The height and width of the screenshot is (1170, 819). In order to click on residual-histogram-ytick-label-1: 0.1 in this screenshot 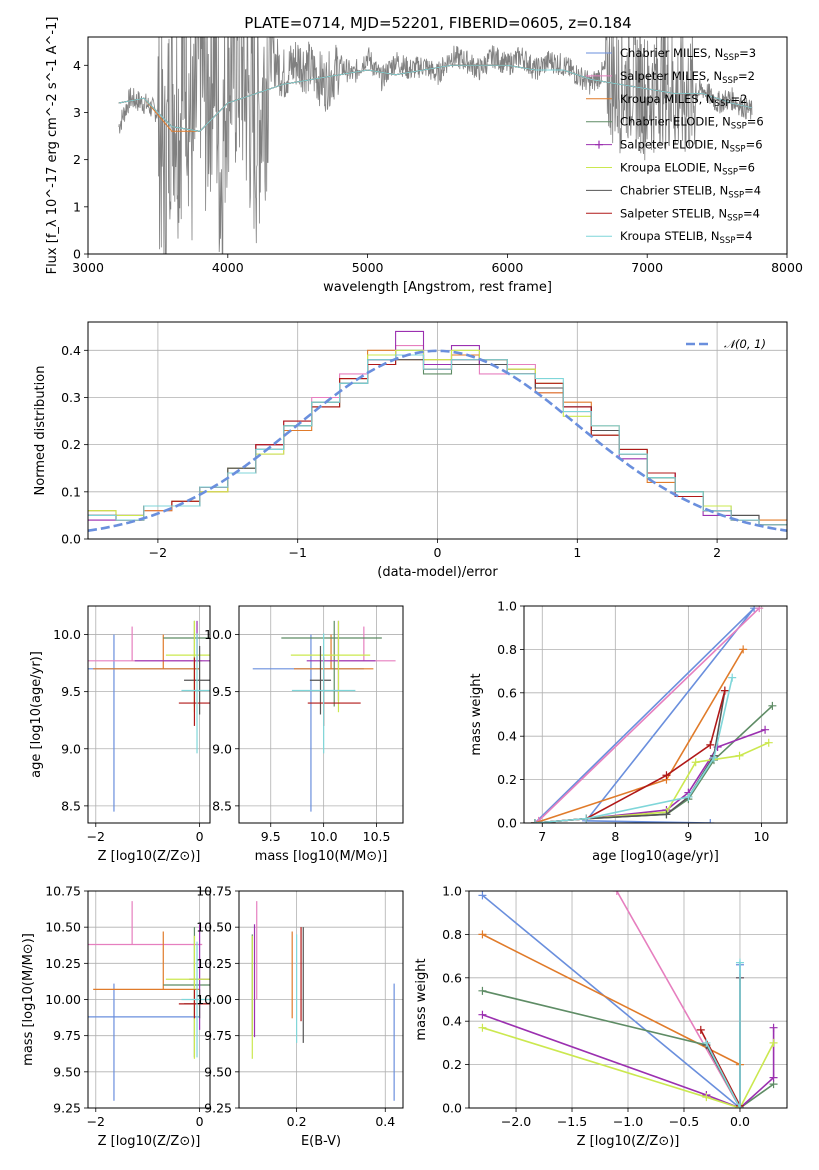, I will do `click(71, 491)`.